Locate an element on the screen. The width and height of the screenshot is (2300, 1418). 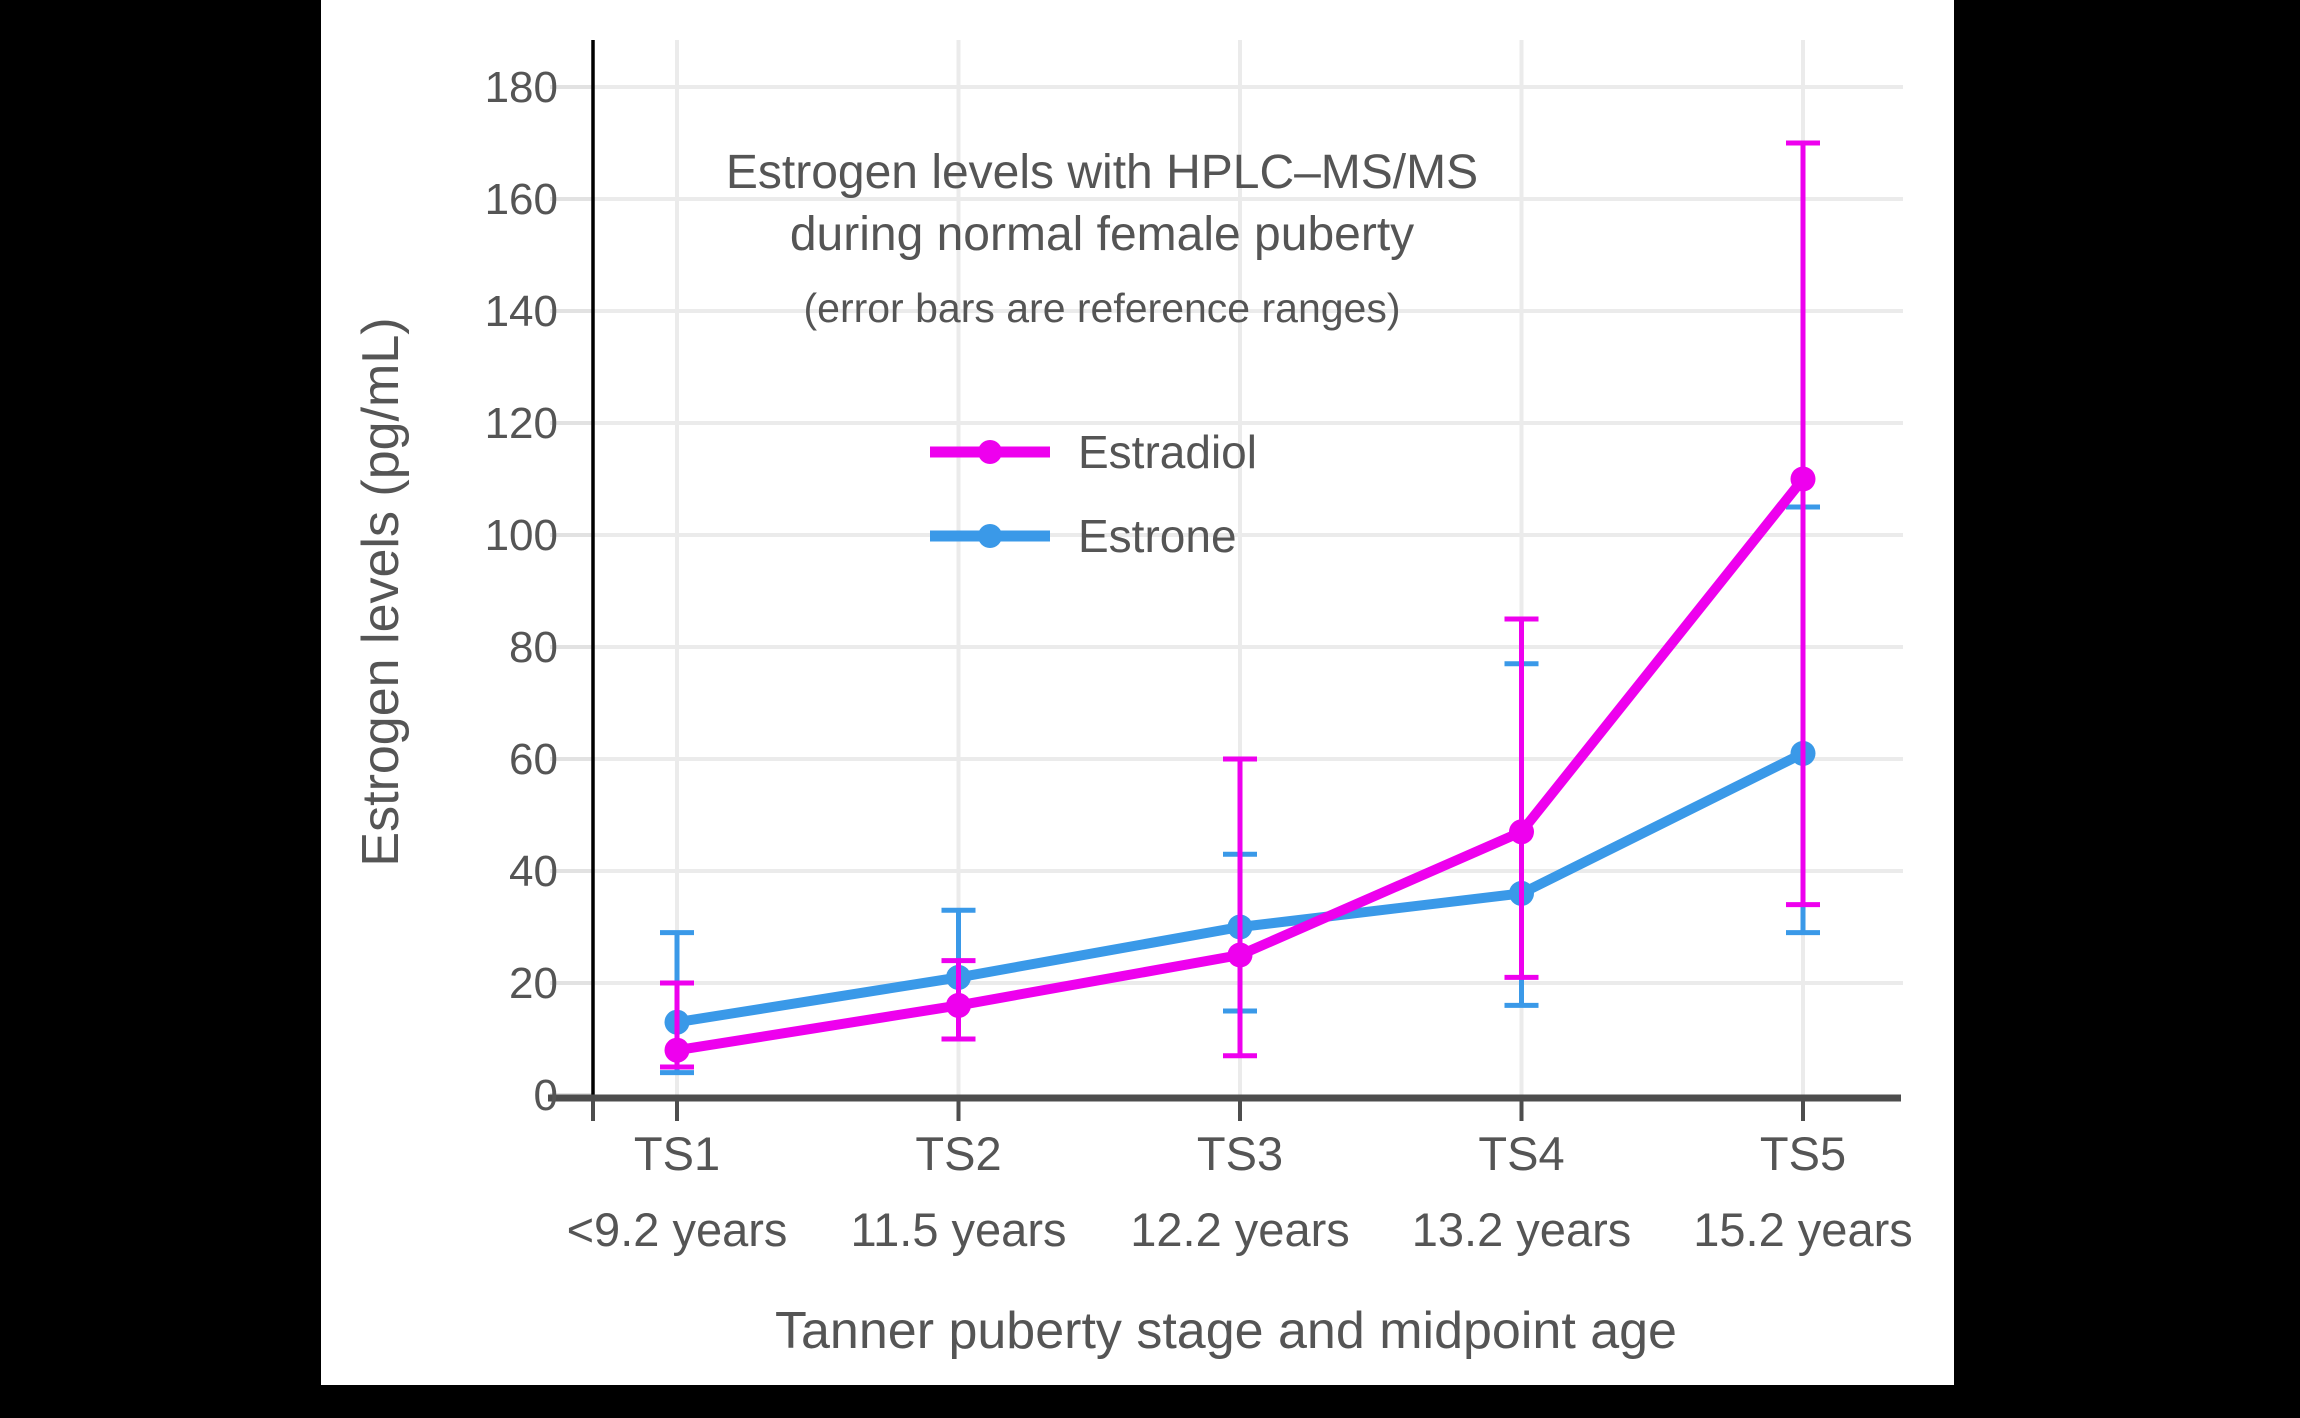
estradiol-marker-ts1 is located at coordinates (677, 1050).